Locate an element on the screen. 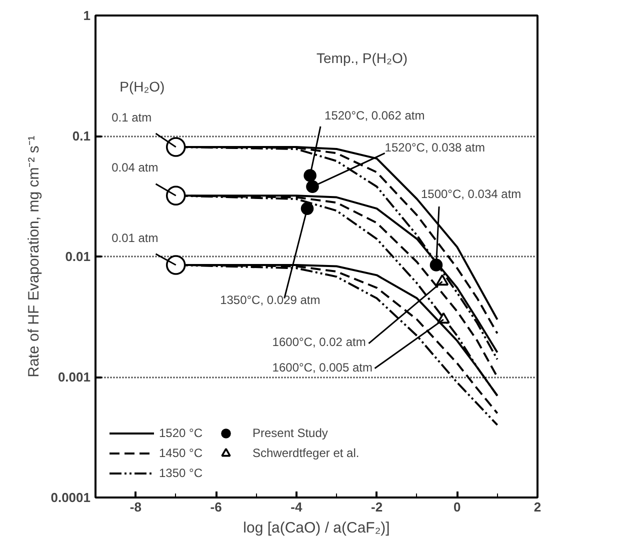  x-tick-label: 0 is located at coordinates (457, 507).